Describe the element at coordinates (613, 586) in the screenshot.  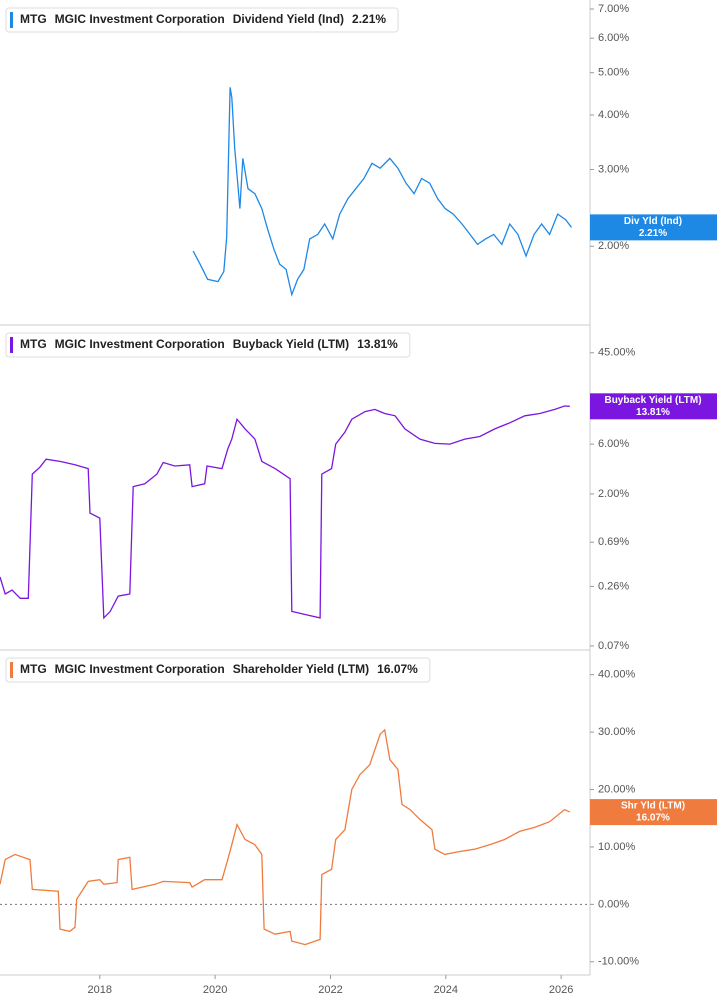
I see `y-tick-label: 0.26%` at that location.